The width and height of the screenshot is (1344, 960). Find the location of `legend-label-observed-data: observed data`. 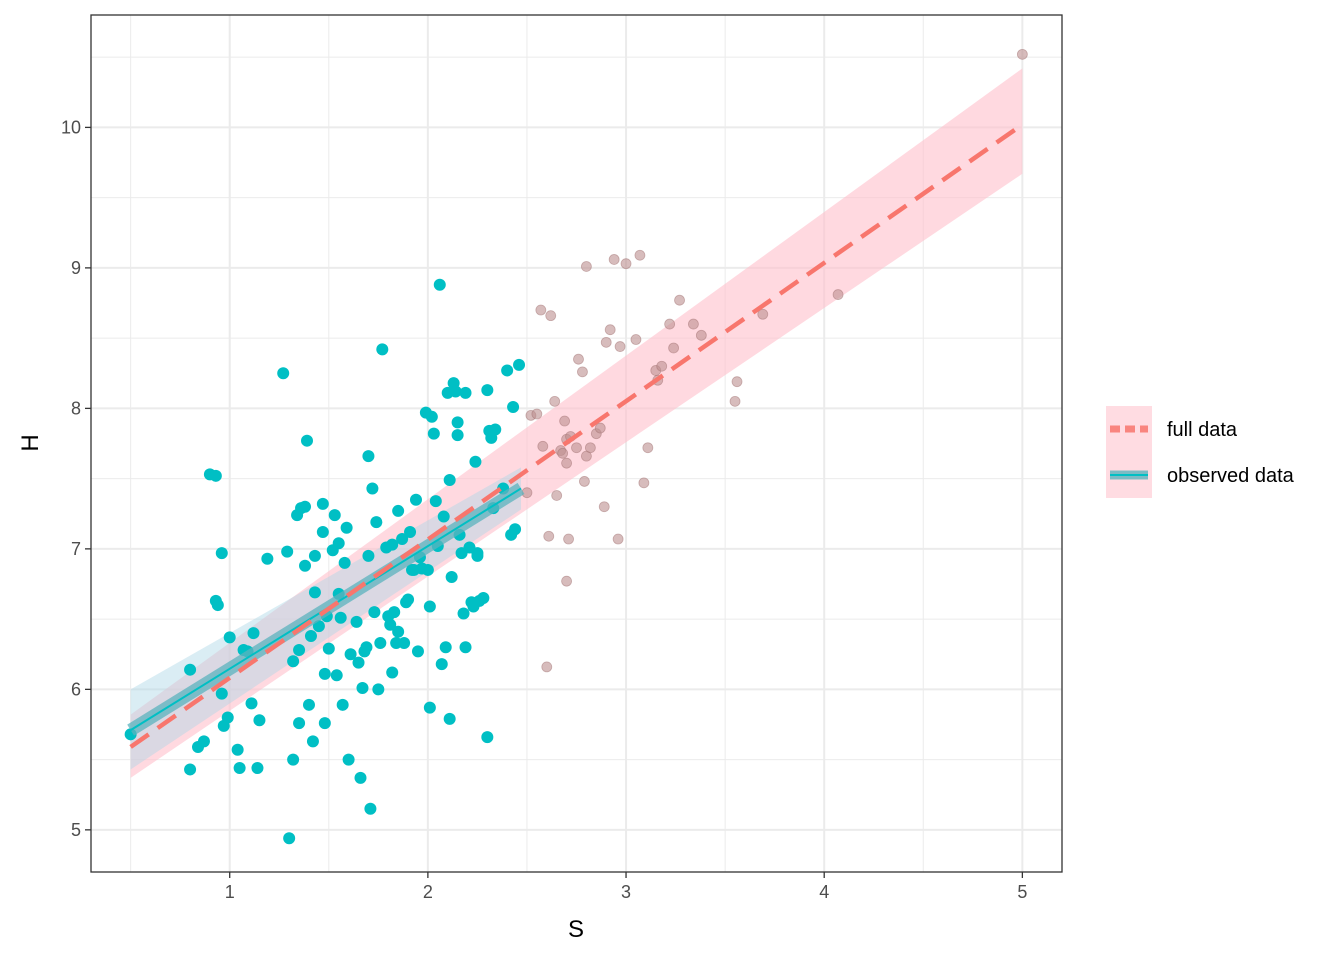

legend-label-observed-data: observed data is located at coordinates (1231, 476).